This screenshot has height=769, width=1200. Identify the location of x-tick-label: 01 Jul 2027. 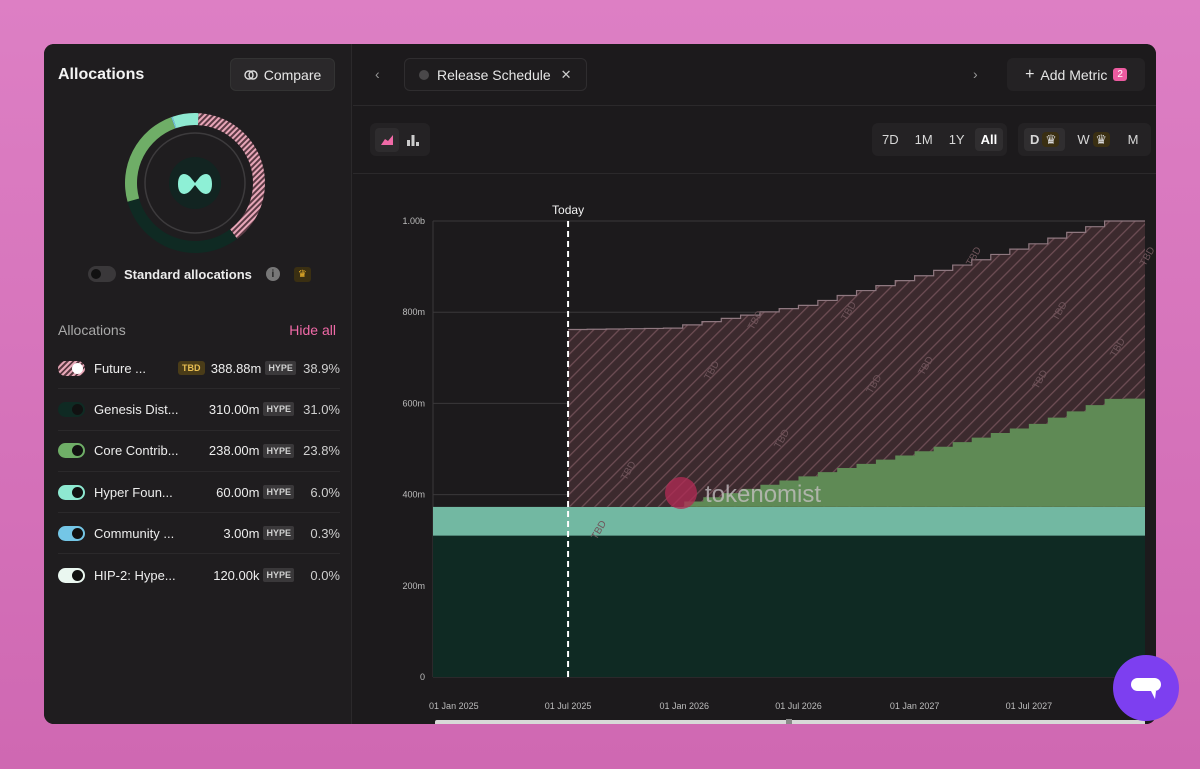
(1029, 706).